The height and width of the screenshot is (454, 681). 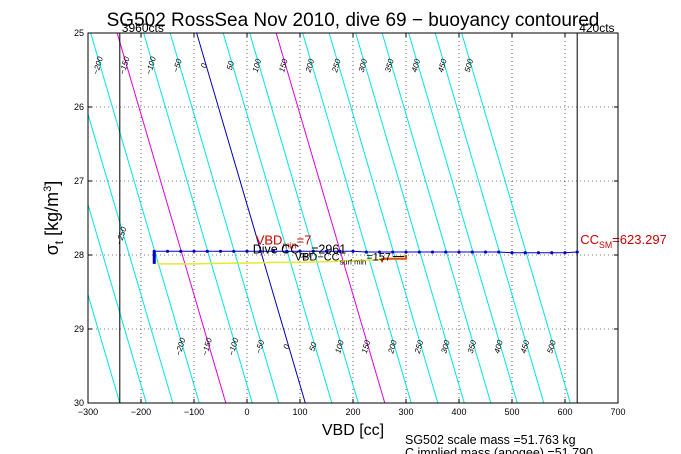 What do you see at coordinates (469, 65) in the screenshot?
I see `contour-label-top-500: 500` at bounding box center [469, 65].